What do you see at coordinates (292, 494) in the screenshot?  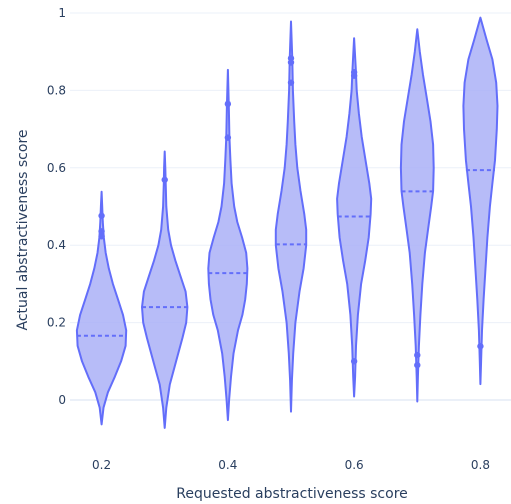 I see `x-axis-title: Requested abstractiveness score` at bounding box center [292, 494].